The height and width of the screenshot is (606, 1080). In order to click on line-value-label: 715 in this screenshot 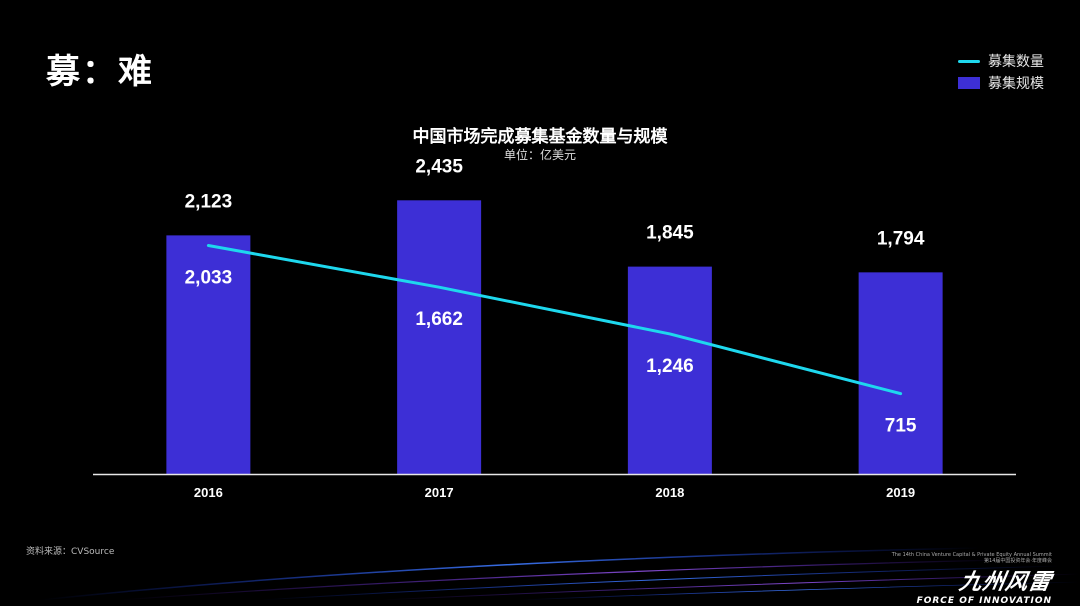, I will do `click(901, 426)`.